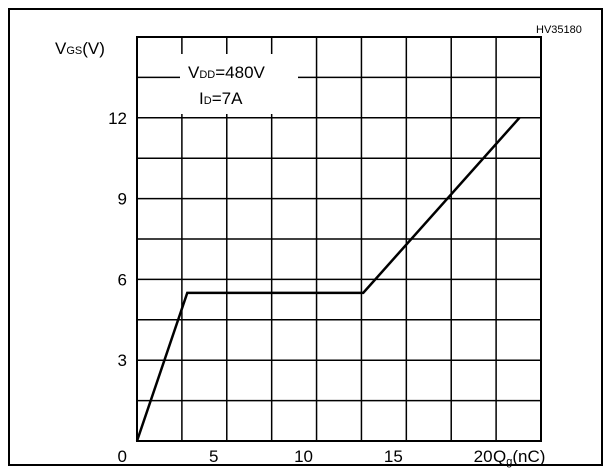 The image size is (611, 471). Describe the element at coordinates (122, 279) in the screenshot. I see `y-tick-label: 6` at that location.